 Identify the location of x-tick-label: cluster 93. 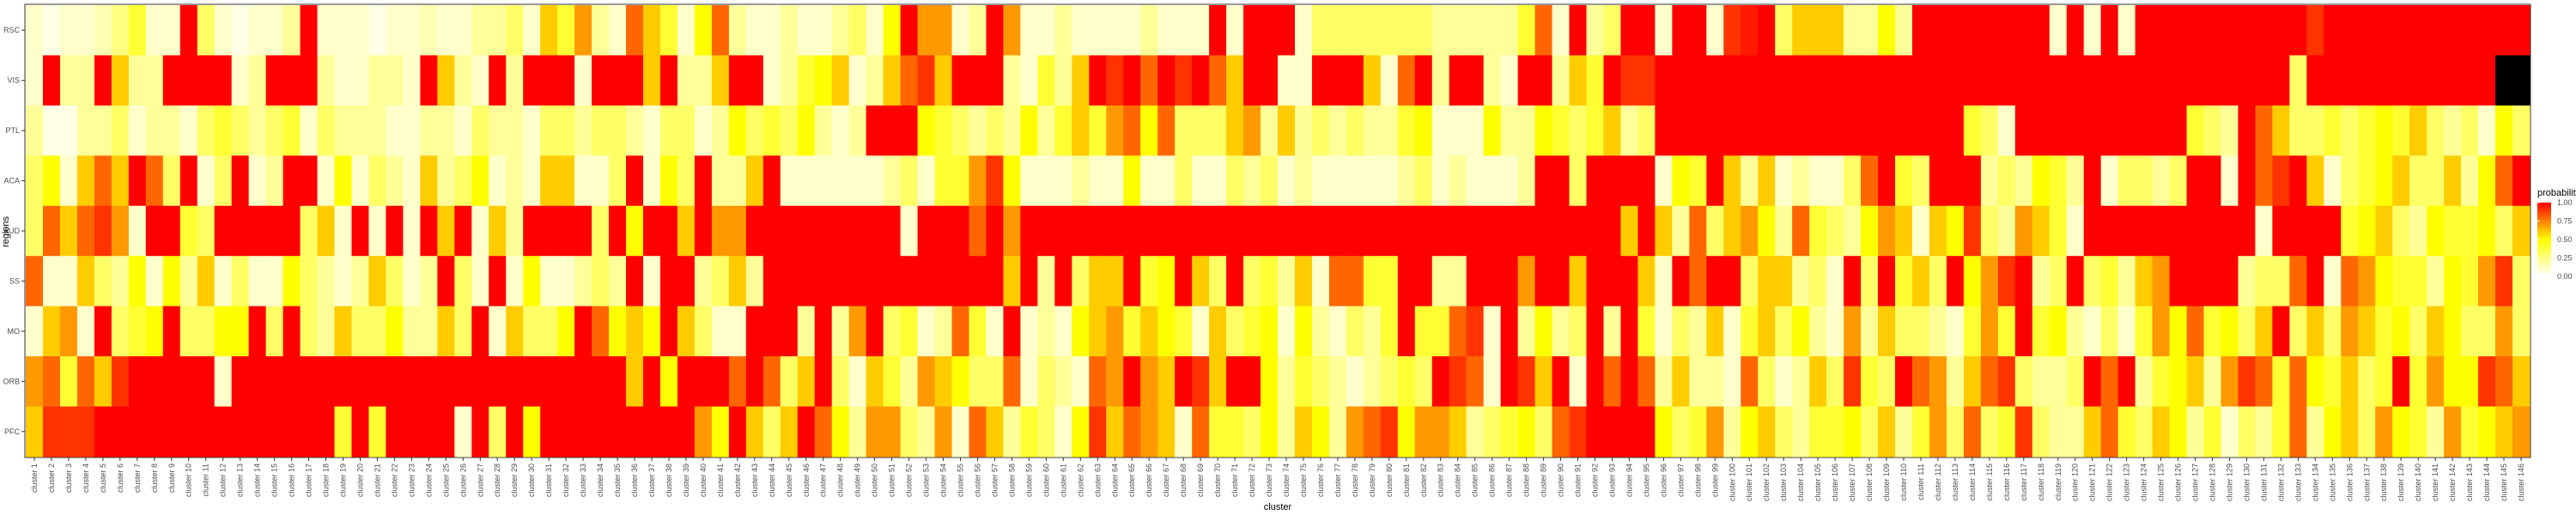
(1612, 480).